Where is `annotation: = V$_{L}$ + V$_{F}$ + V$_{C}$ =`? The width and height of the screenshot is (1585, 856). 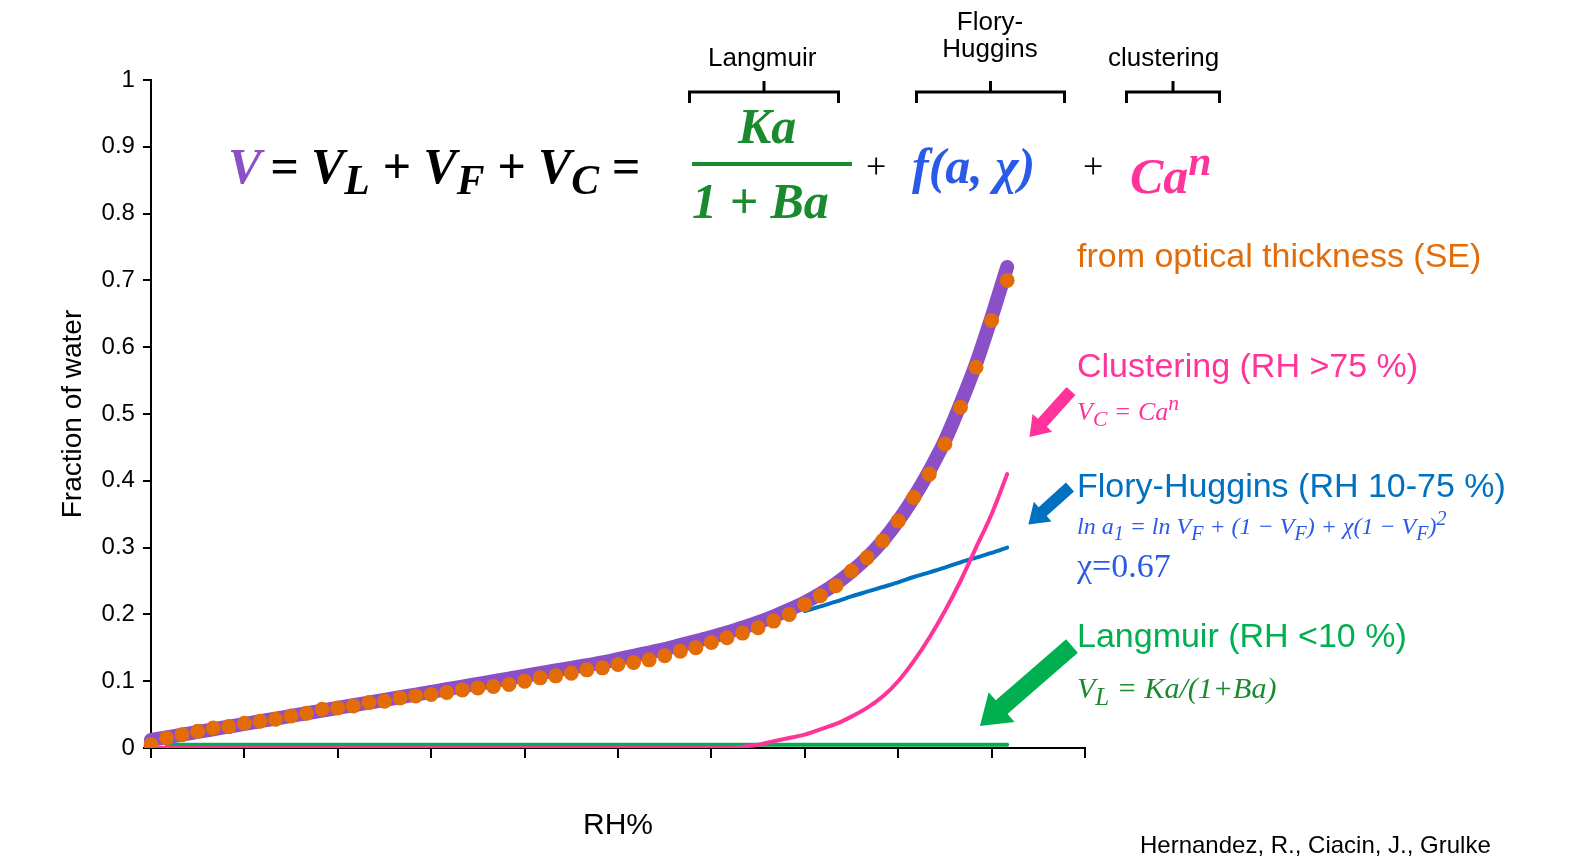
annotation: = V$_{L}$ + V$_{F}$ + V$_{C}$ = is located at coordinates (455, 170).